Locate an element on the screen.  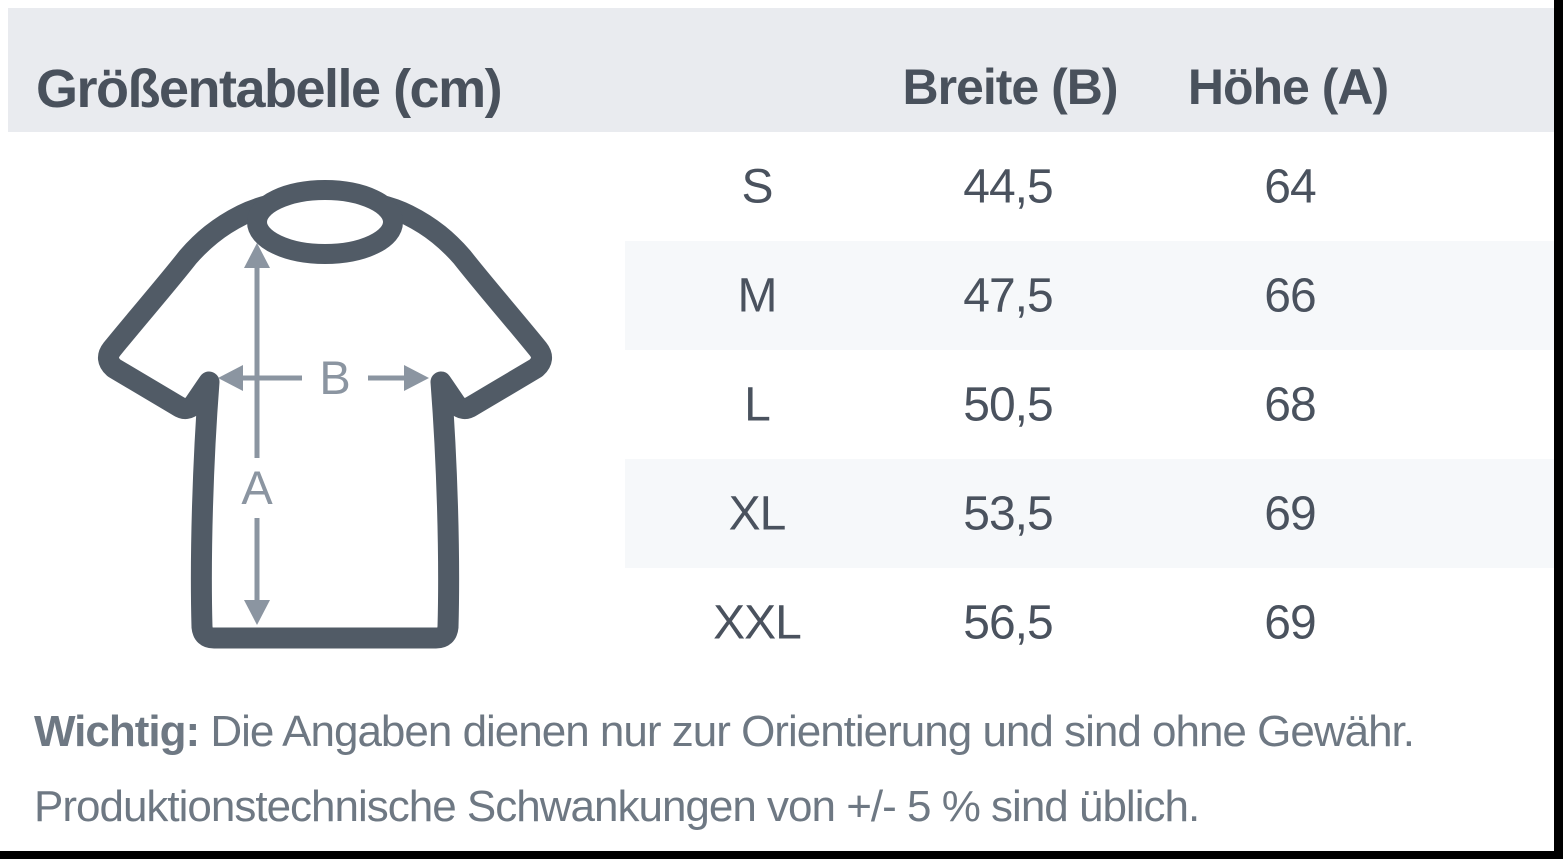
size-cell: XL is located at coordinates (757, 513).